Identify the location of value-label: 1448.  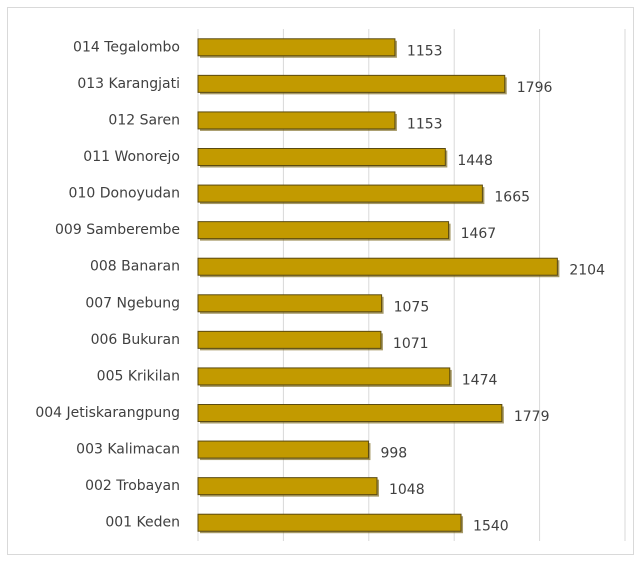
(475, 161).